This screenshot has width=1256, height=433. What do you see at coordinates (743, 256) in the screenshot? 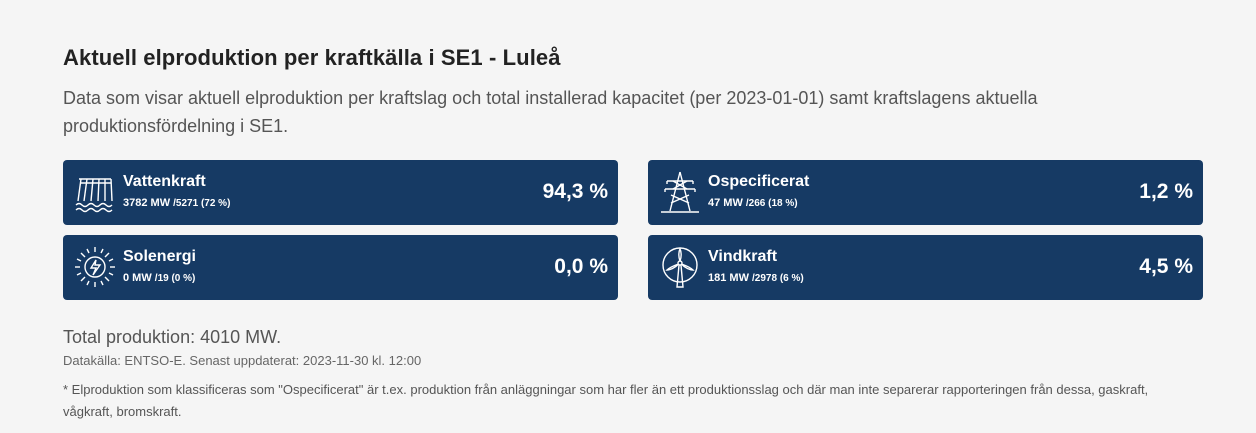
I see `source-name: Vindkraft` at bounding box center [743, 256].